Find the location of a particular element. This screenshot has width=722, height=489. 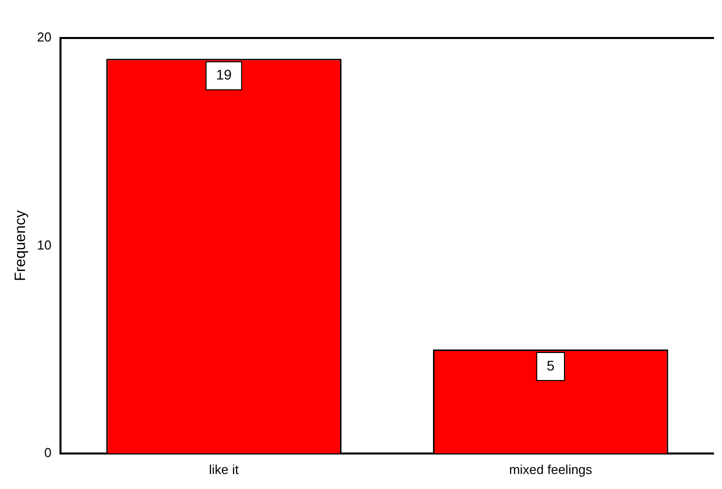

x-tick-label: like it is located at coordinates (224, 469).